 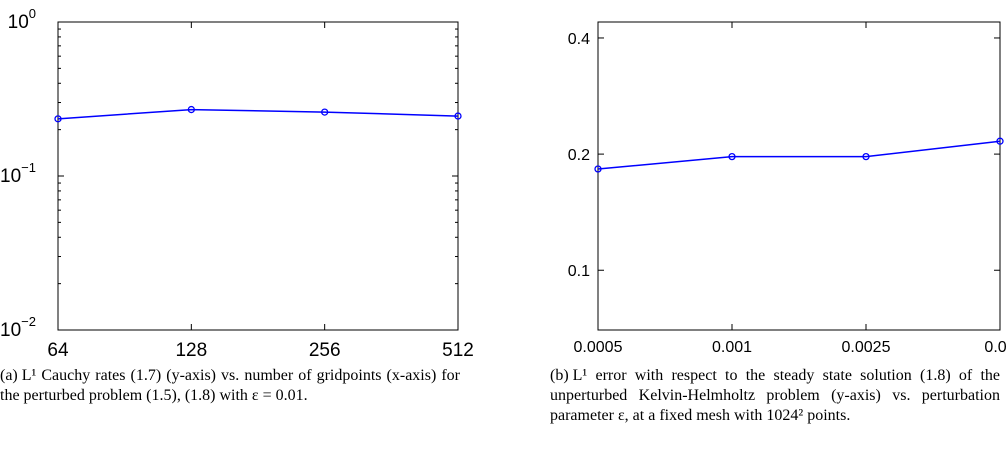 I want to click on chart-b-series-line, so click(x=799, y=155).